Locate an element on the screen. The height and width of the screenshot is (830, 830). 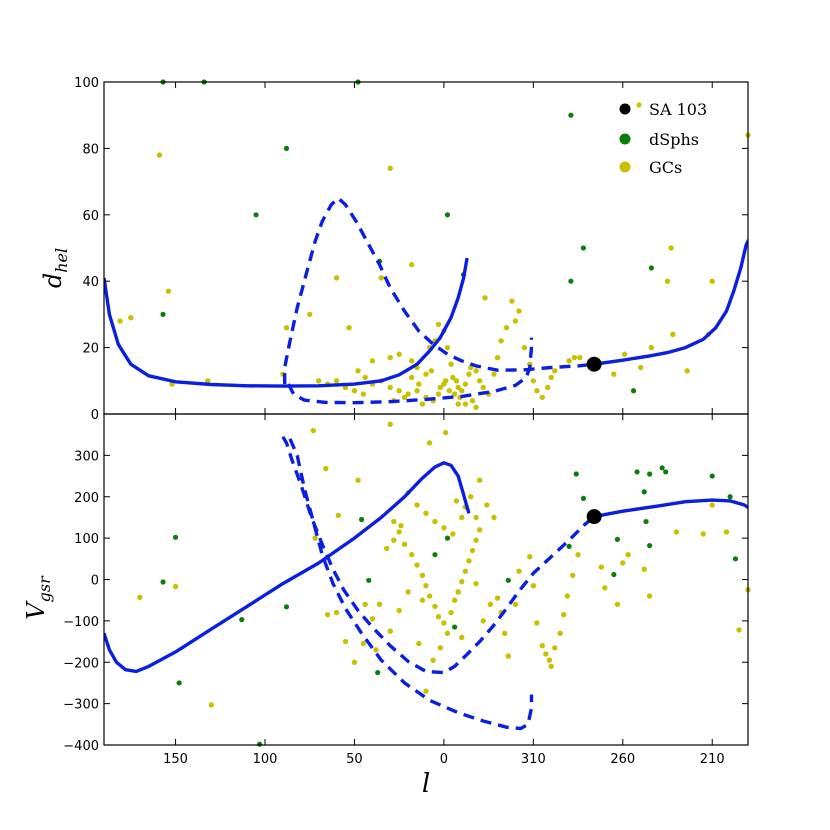
bot-xtick-label: 0 is located at coordinates (444, 759).